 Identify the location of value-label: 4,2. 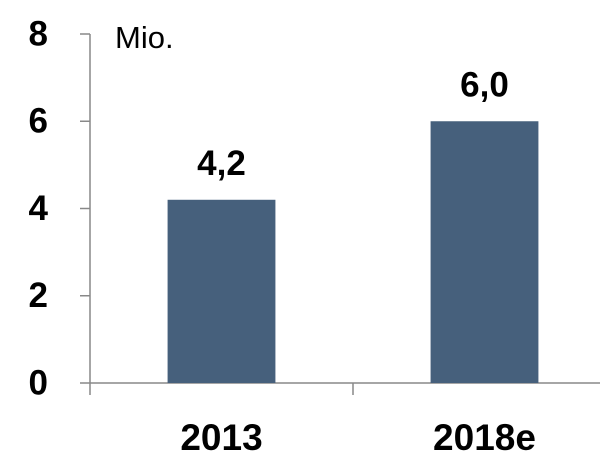
(221, 163).